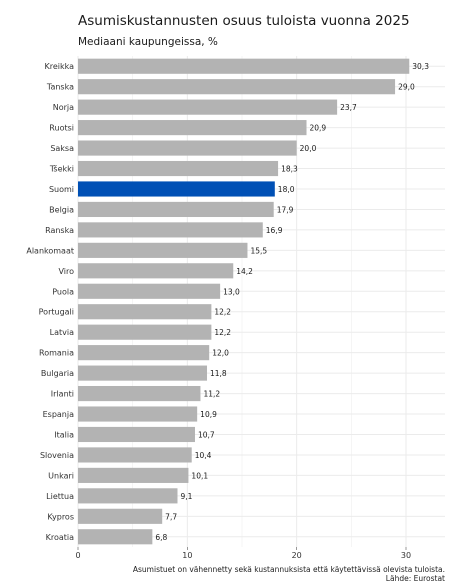  What do you see at coordinates (285, 209) in the screenshot?
I see `value-label: 17,9` at bounding box center [285, 209].